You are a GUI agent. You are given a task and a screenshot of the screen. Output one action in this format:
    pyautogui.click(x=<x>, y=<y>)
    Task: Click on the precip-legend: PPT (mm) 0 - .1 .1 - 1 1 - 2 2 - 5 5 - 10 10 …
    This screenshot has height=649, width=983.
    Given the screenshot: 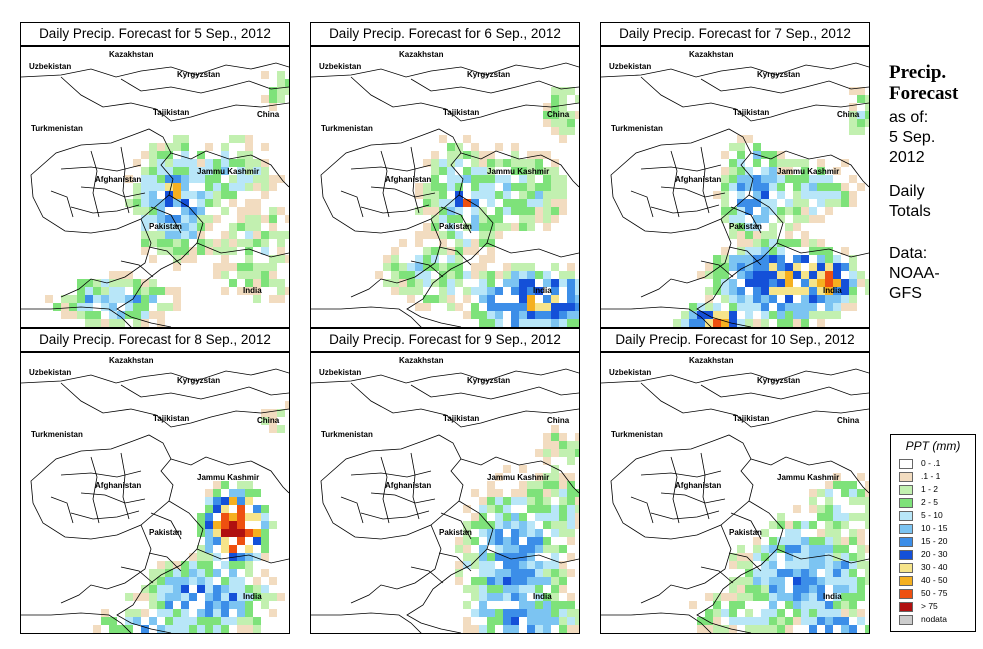 What is the action you would take?
    pyautogui.click(x=933, y=533)
    